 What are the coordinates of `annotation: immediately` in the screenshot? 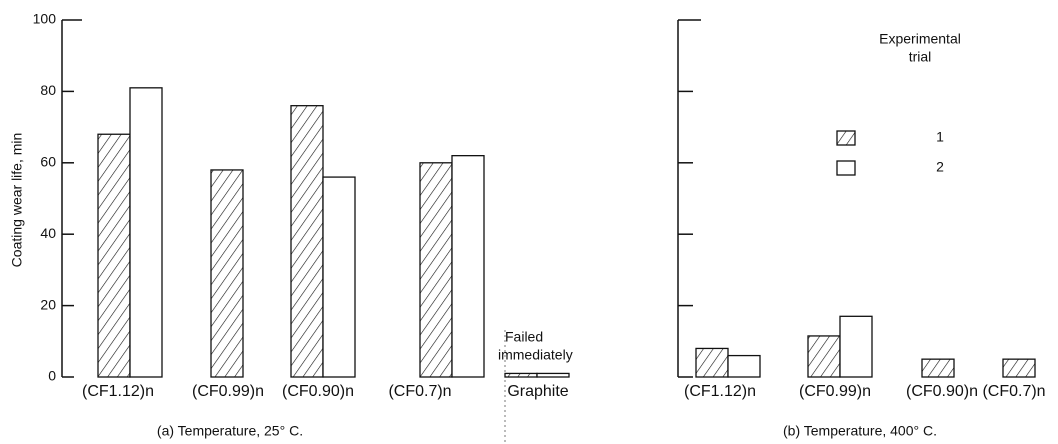 It's located at (535, 355).